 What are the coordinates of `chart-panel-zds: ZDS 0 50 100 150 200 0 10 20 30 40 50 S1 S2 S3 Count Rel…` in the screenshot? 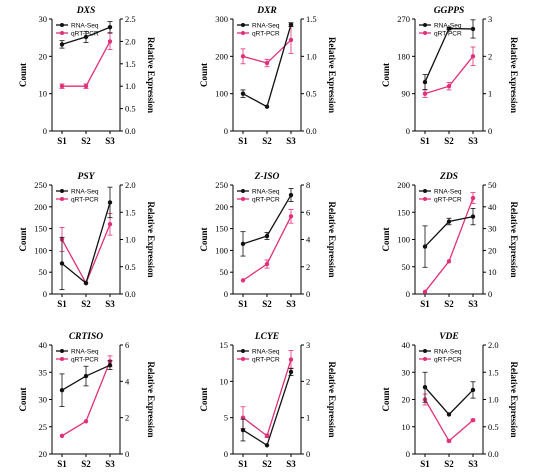 It's located at (450, 240).